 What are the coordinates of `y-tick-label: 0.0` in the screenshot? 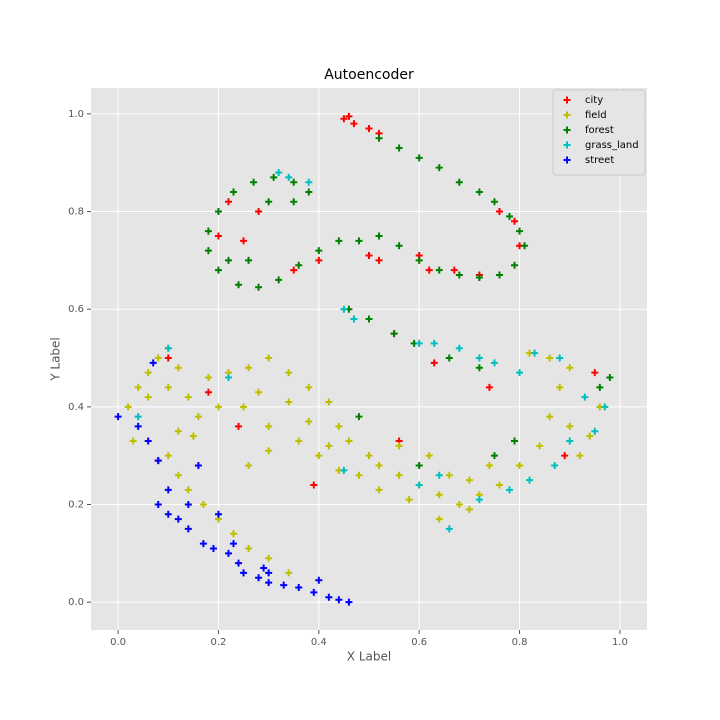 It's located at (76, 602).